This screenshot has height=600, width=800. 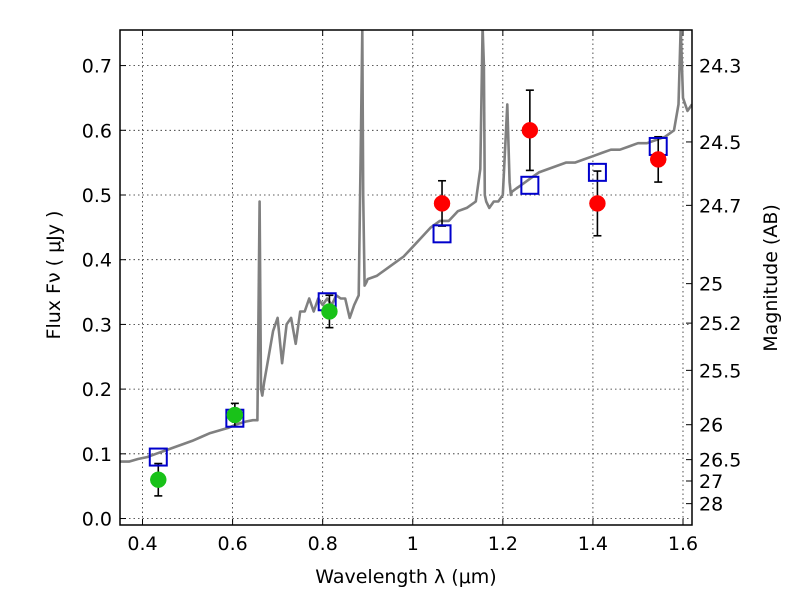 I want to click on y-tick-label: 0.3, so click(x=97, y=325).